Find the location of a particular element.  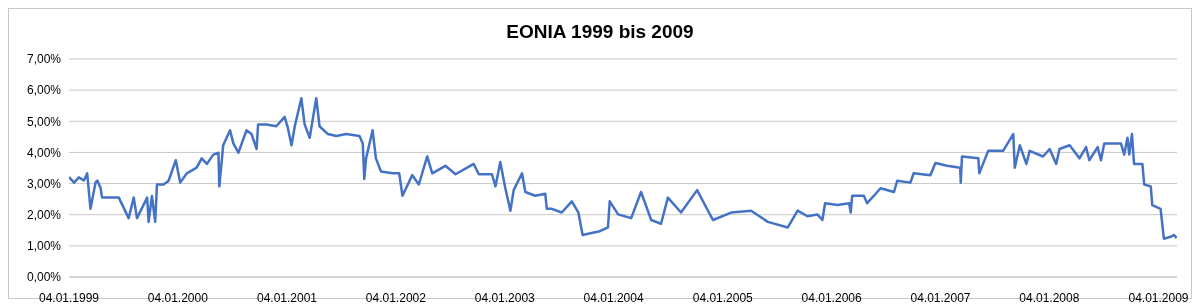

x-tick-label: 04.01.2004 is located at coordinates (613, 297).